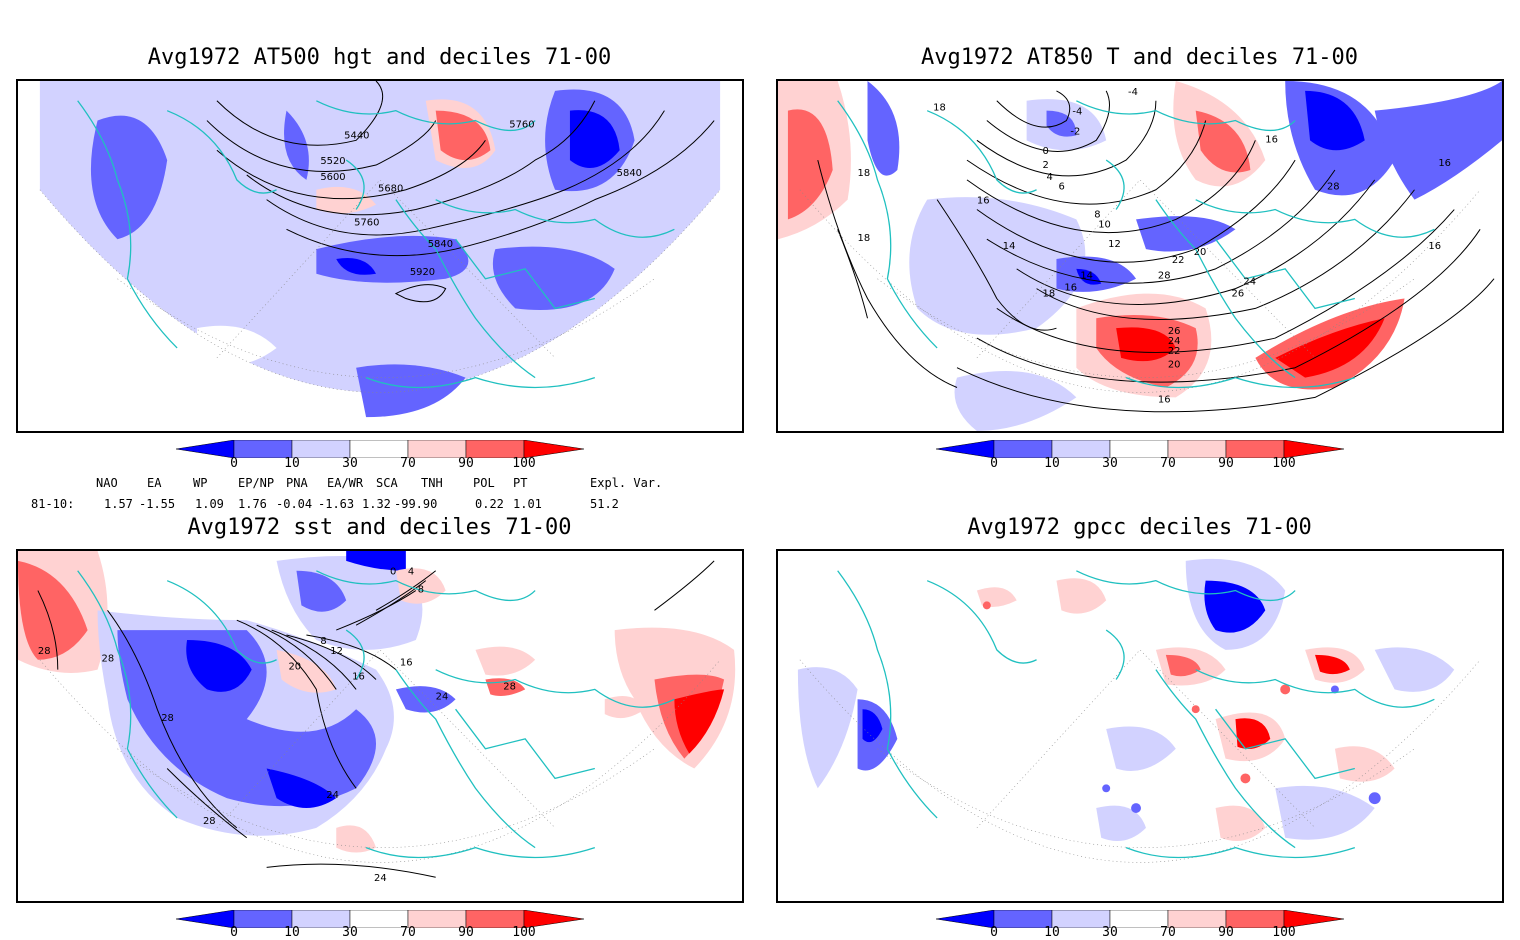  What do you see at coordinates (379, 57) in the screenshot?
I see `panel-title-hgt500: Avg1972 AT500 hgt and deciles 71-00` at bounding box center [379, 57].